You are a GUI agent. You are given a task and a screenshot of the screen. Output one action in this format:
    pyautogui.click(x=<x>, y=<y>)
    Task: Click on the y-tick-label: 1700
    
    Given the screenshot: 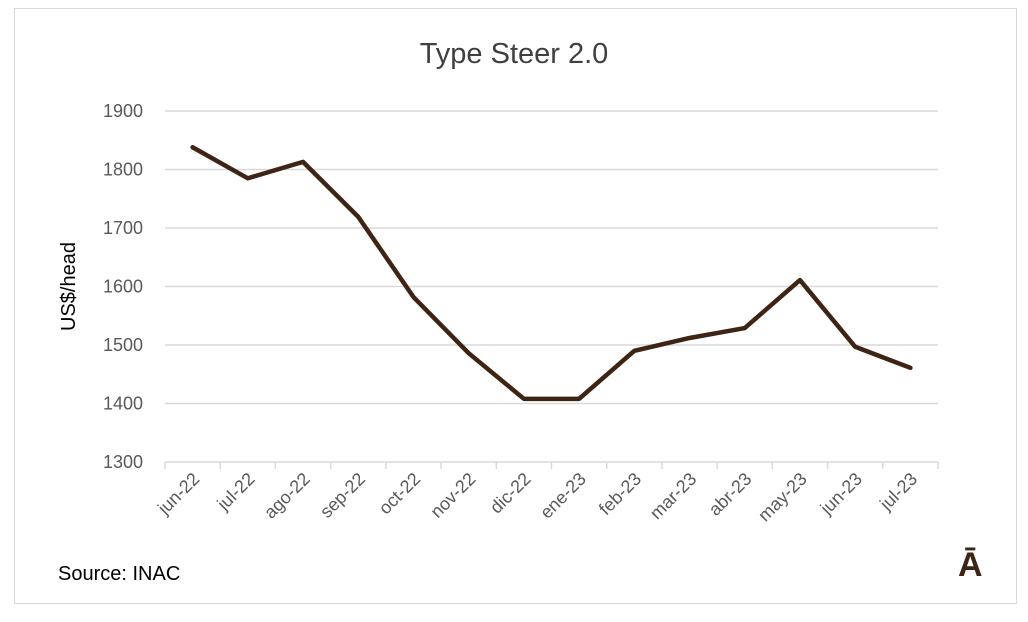 What is the action you would take?
    pyautogui.click(x=123, y=228)
    